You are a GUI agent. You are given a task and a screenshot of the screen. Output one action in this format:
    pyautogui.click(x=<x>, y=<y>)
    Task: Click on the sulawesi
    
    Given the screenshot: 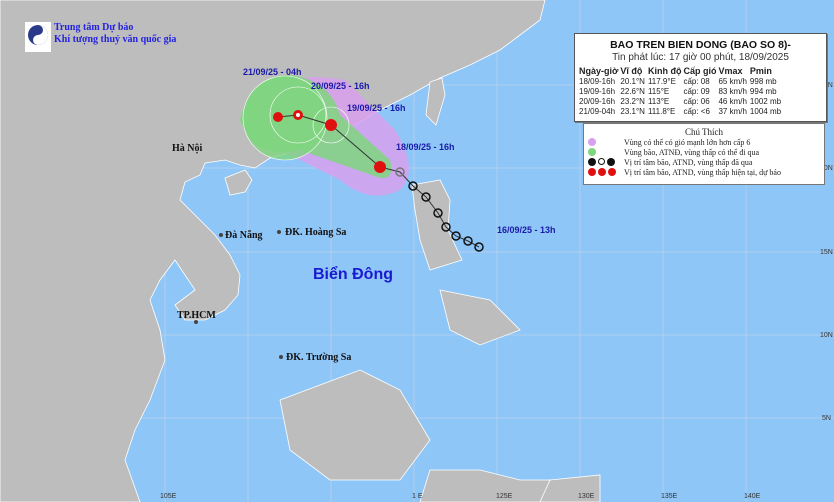 What is the action you would take?
    pyautogui.click(x=490, y=485)
    